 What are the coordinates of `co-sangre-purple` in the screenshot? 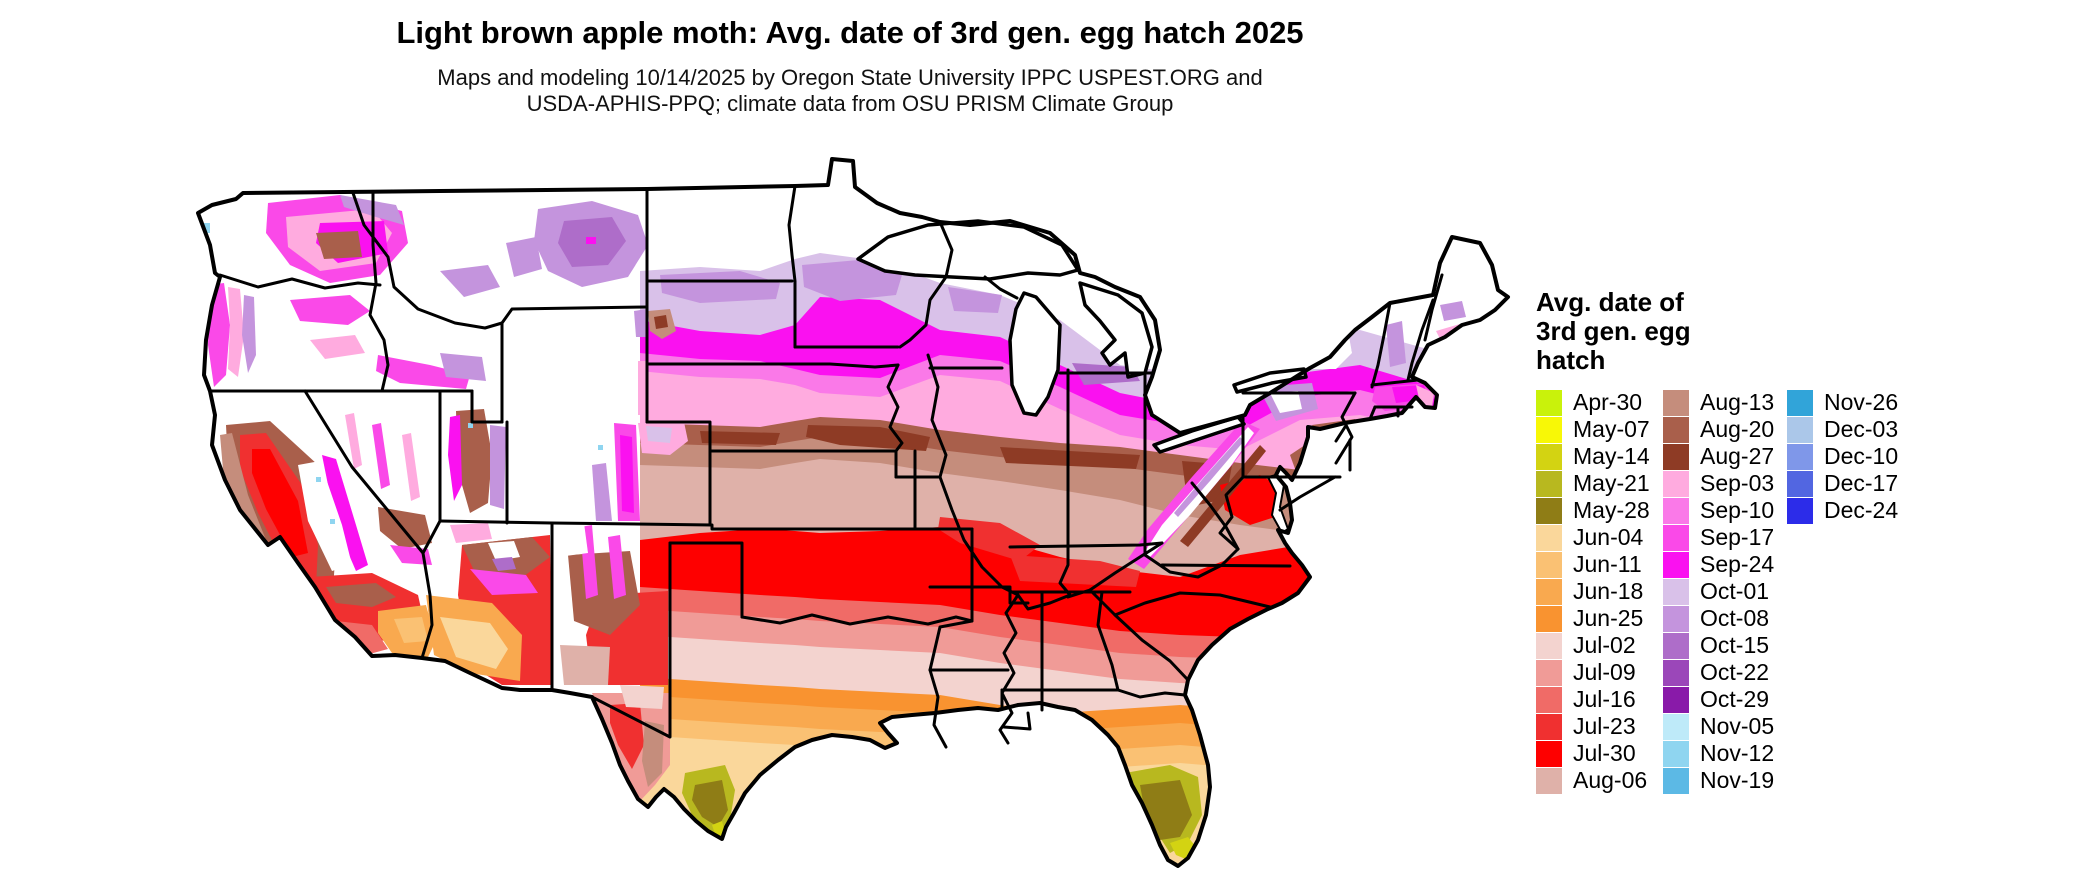 It's located at (602, 492).